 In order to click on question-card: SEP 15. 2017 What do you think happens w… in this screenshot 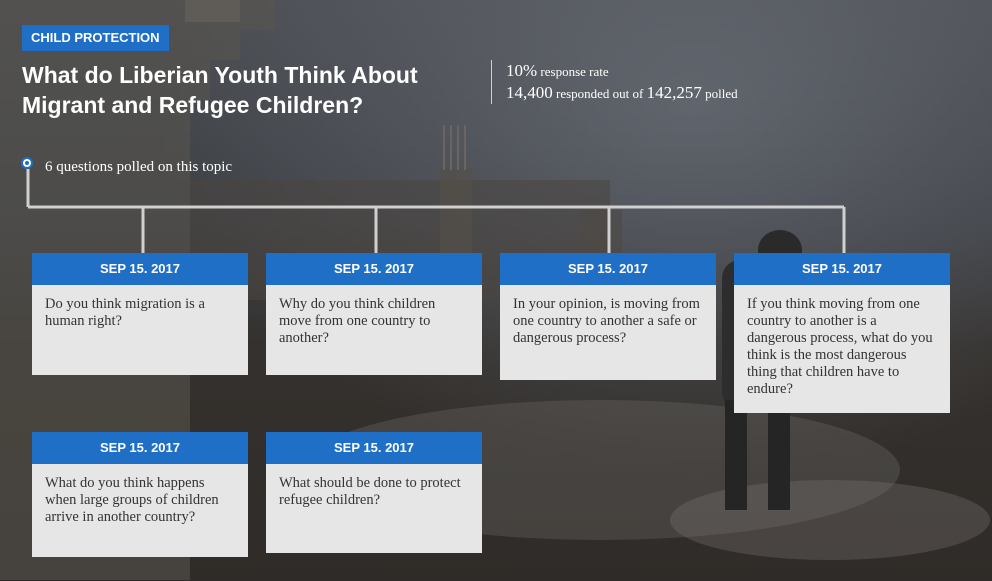, I will do `click(140, 494)`.